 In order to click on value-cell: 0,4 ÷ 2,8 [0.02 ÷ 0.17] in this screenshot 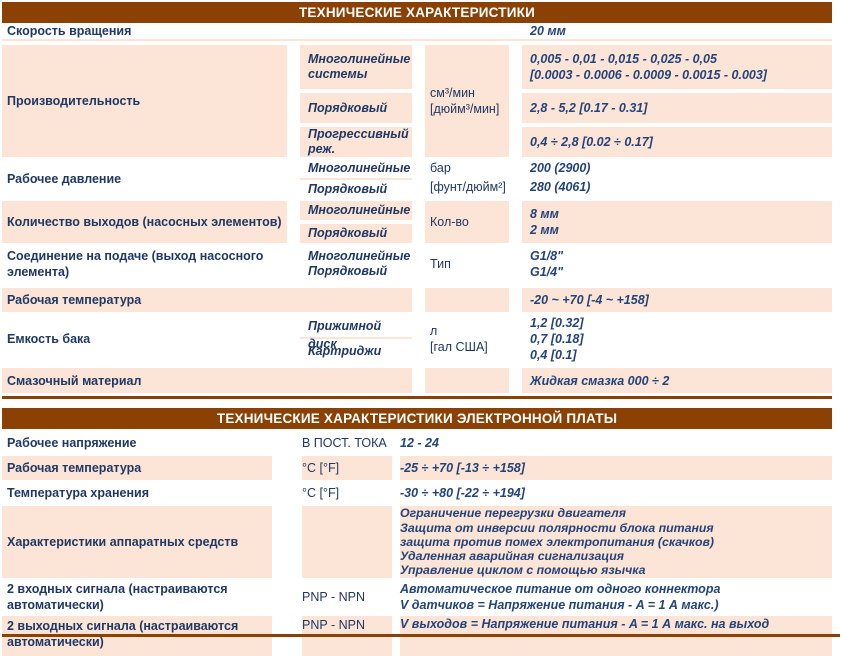, I will do `click(677, 142)`.